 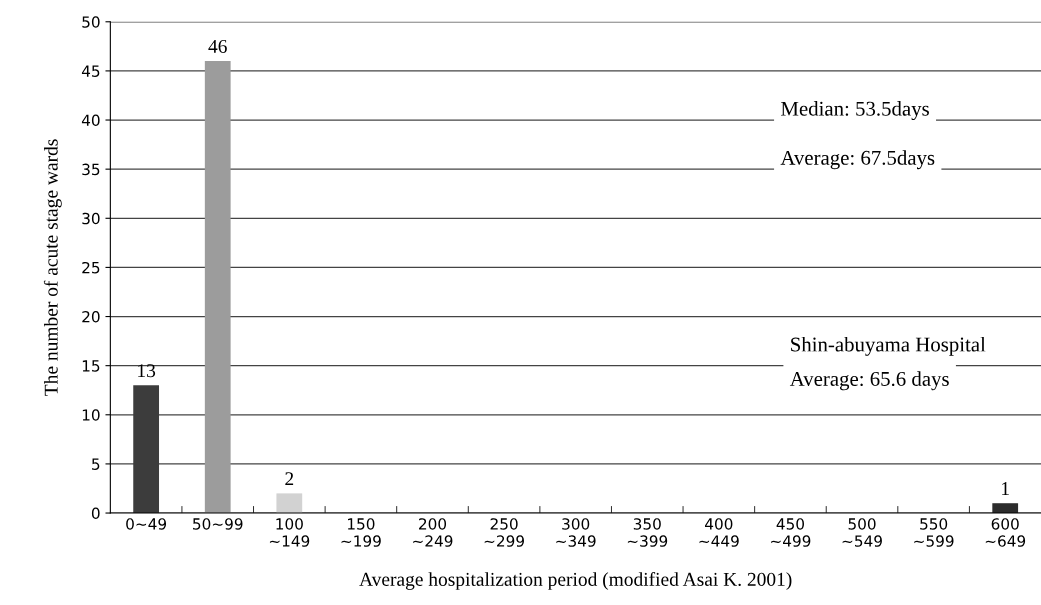 I want to click on y-tick-label: 25, so click(x=91, y=267).